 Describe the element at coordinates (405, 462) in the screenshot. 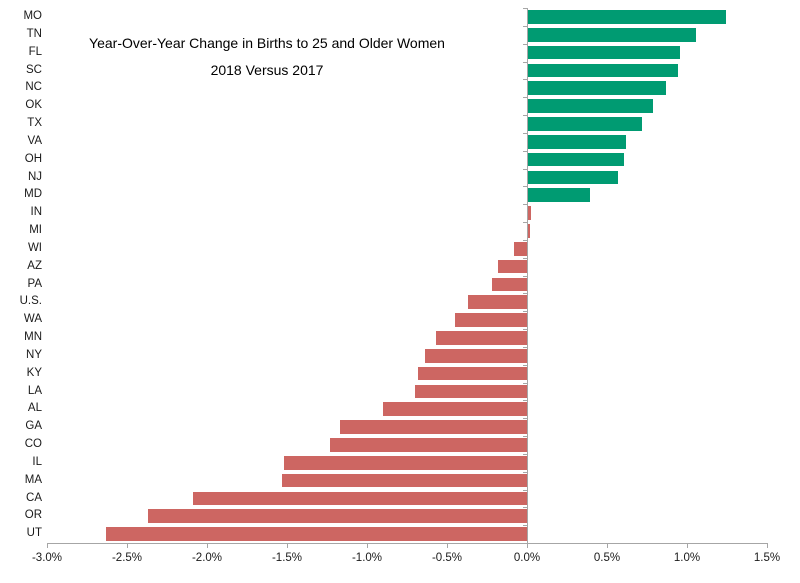

I see `bar-il` at that location.